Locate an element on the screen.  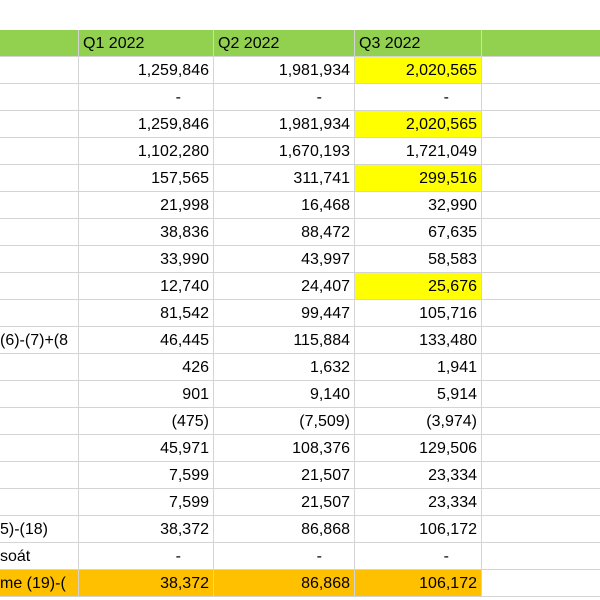
q2-value-cell: 16,468 is located at coordinates (284, 205).